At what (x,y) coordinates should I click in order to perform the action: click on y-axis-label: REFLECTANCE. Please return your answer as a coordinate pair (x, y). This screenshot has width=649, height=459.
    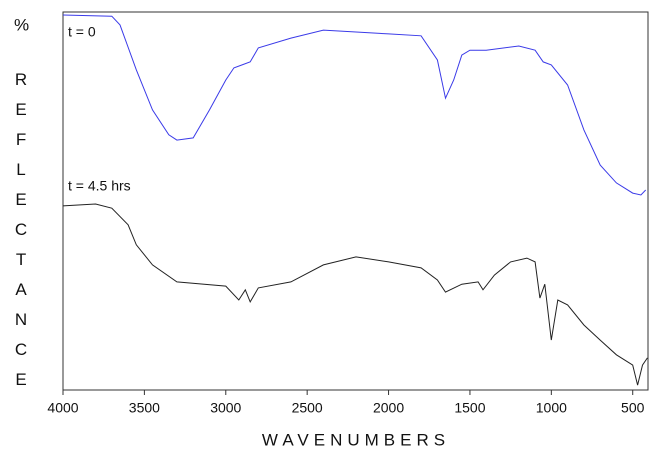
    Looking at the image, I should click on (21, 235).